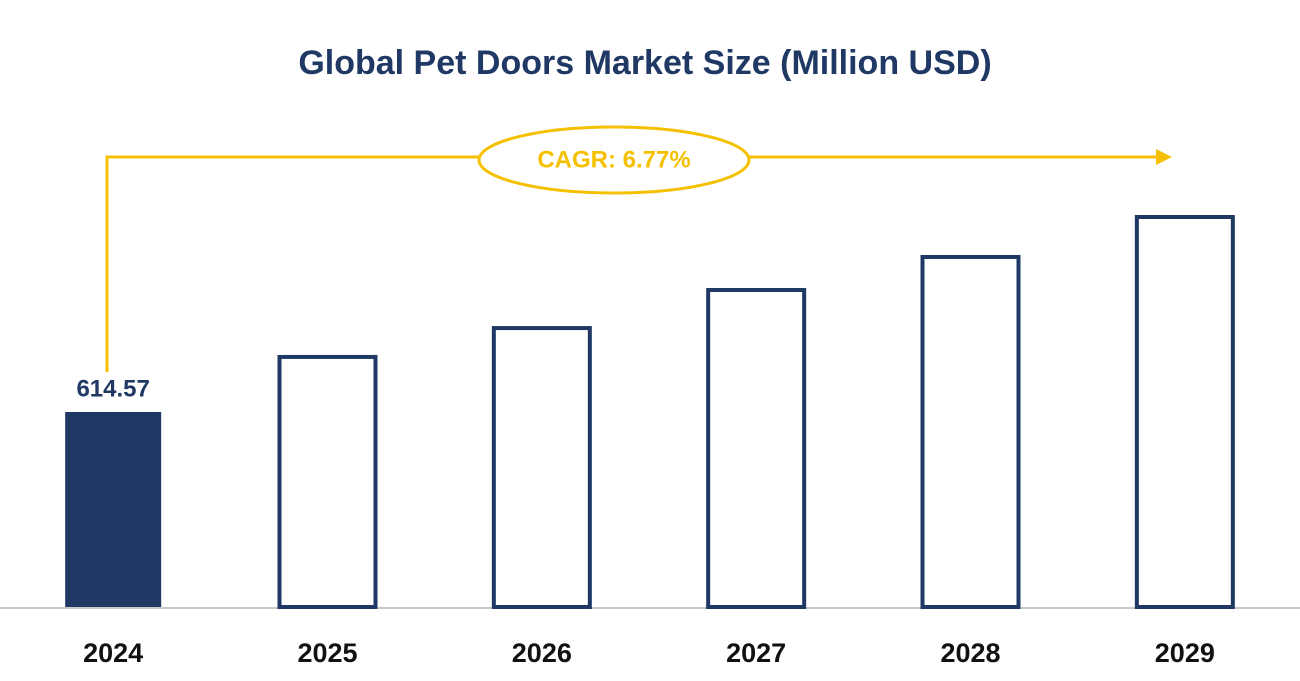  Describe the element at coordinates (1164, 157) in the screenshot. I see `cagr-arrowhead` at that location.